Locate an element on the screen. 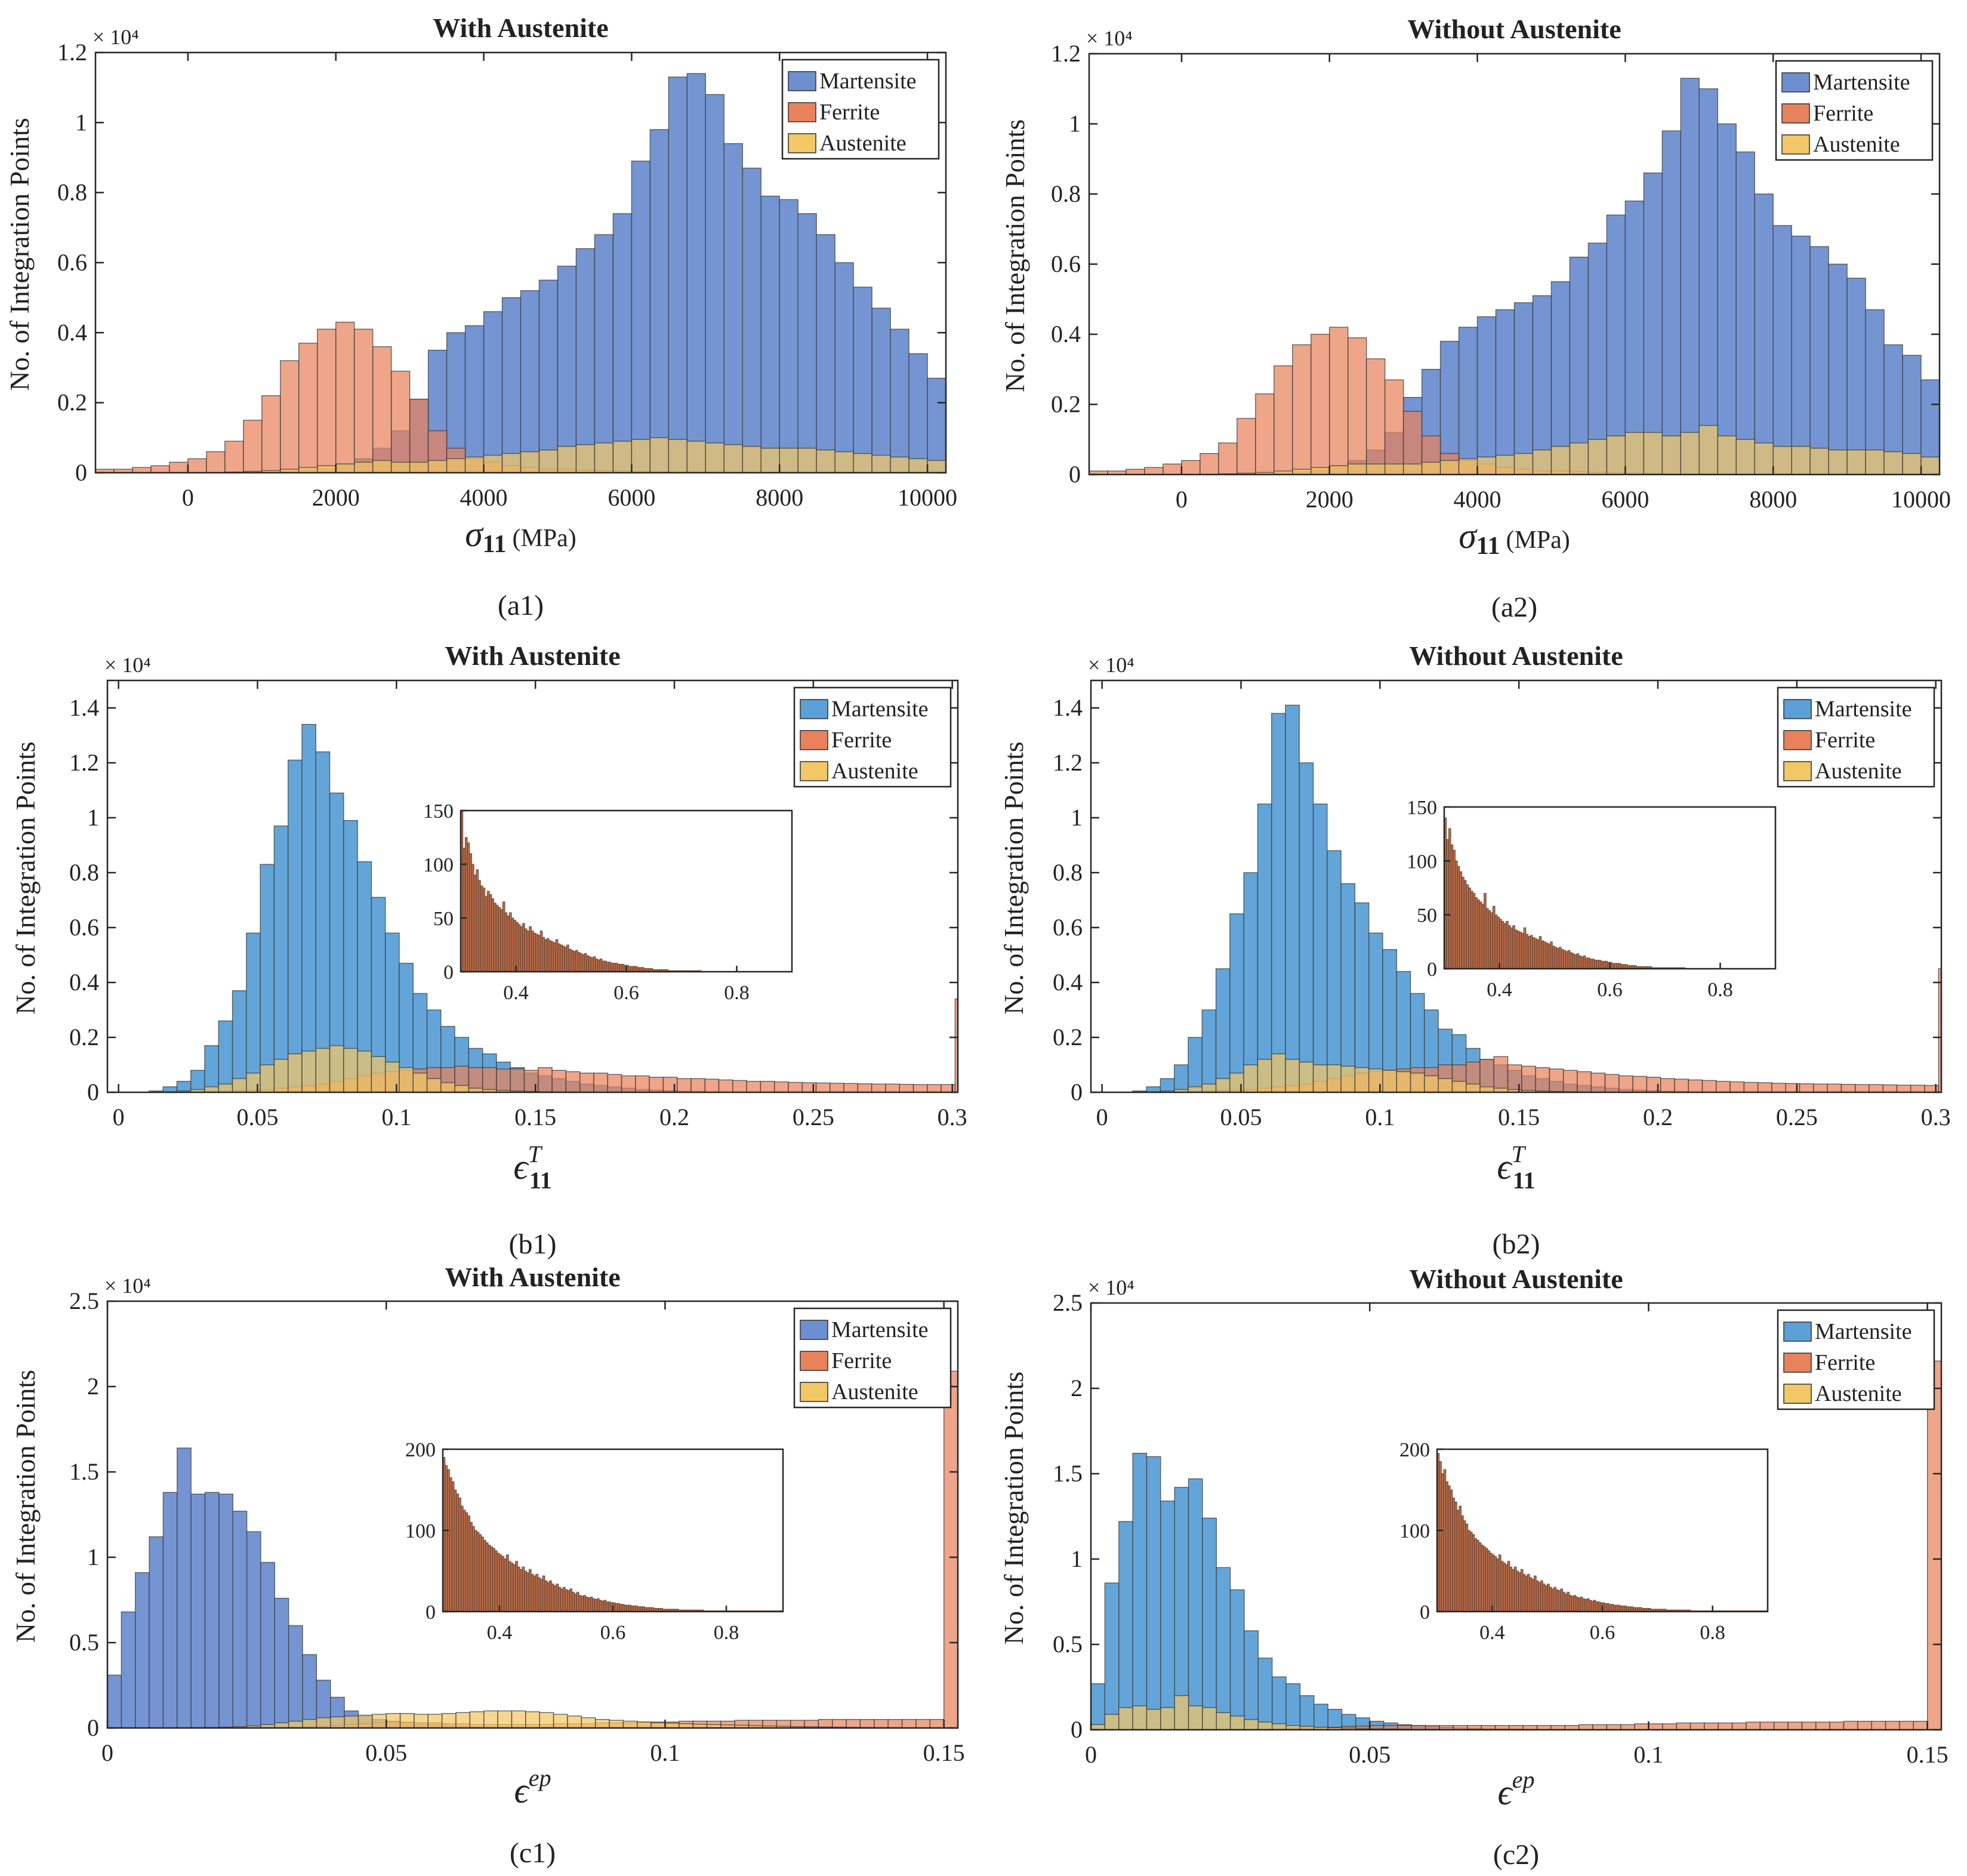 This screenshot has width=1967, height=1876. series-austenite is located at coordinates (567, 1719).